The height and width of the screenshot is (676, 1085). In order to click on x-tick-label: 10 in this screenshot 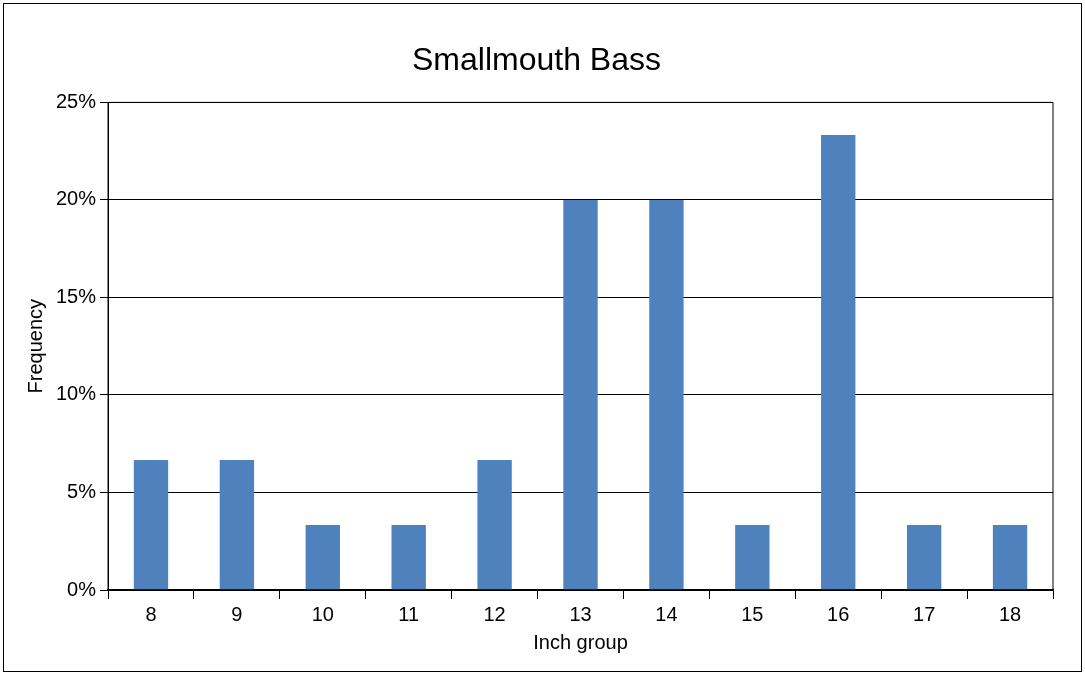, I will do `click(322, 613)`.